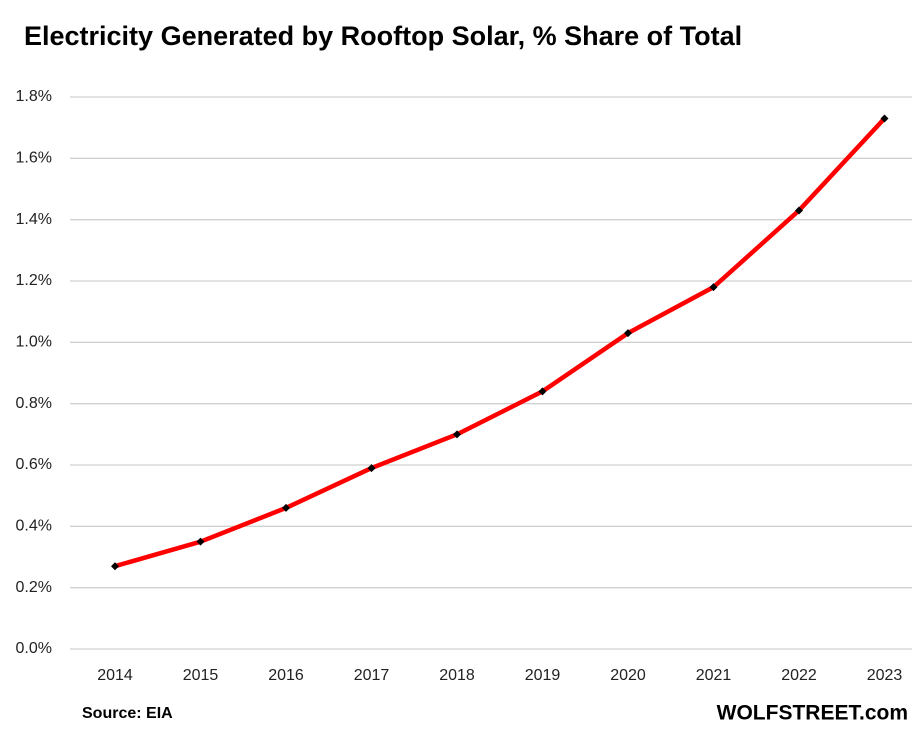 The image size is (914, 736). Describe the element at coordinates (34, 280) in the screenshot. I see `y-tick-label: 1.2%` at that location.